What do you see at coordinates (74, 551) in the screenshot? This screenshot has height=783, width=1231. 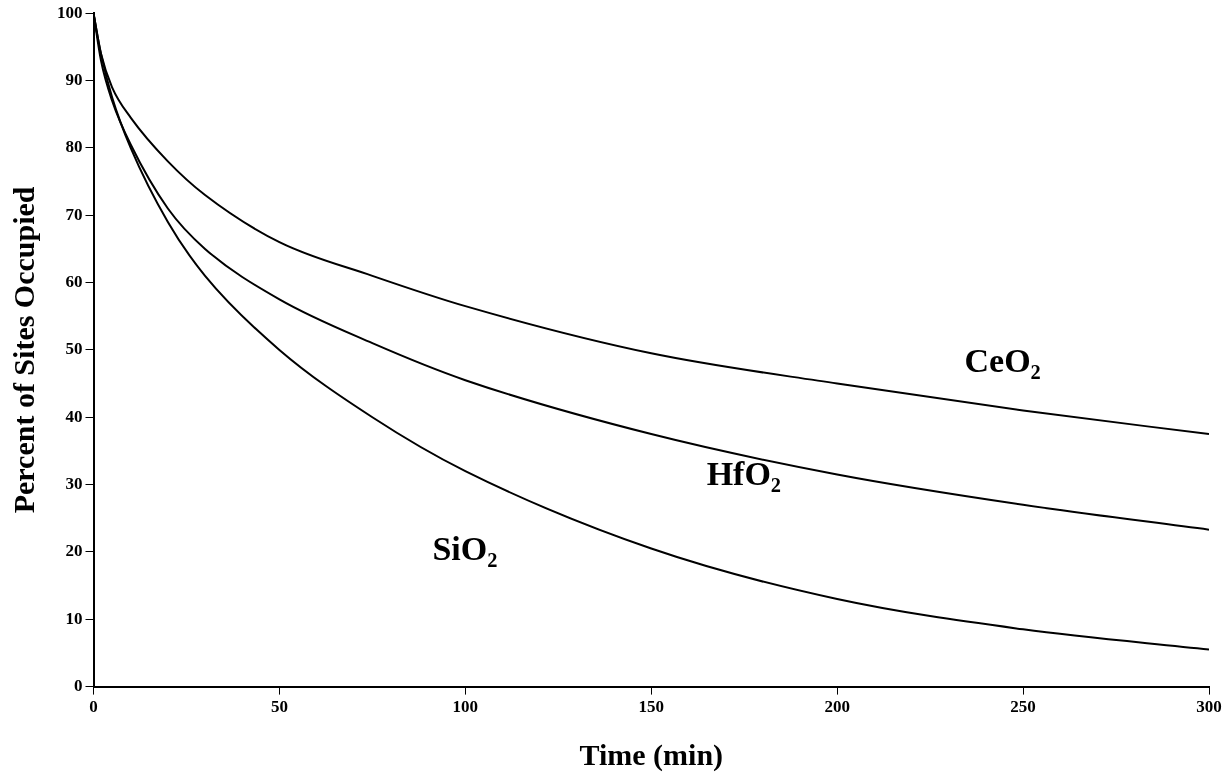 I see `y-tick-label: 20` at bounding box center [74, 551].